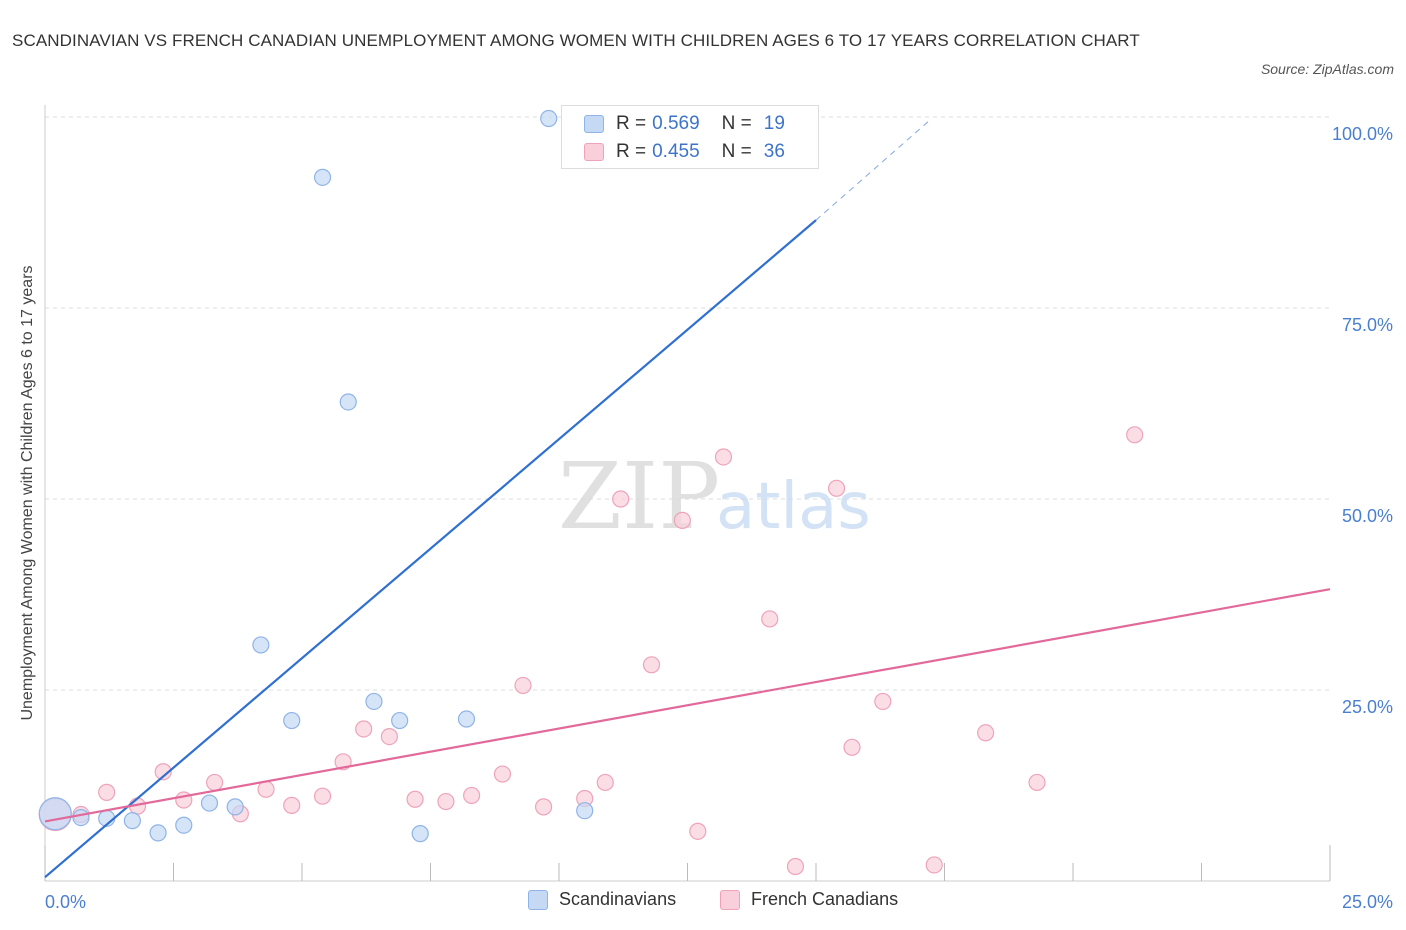  I want to click on legend-row-french-canadians: R = 0.455 N = 36, so click(684, 152).